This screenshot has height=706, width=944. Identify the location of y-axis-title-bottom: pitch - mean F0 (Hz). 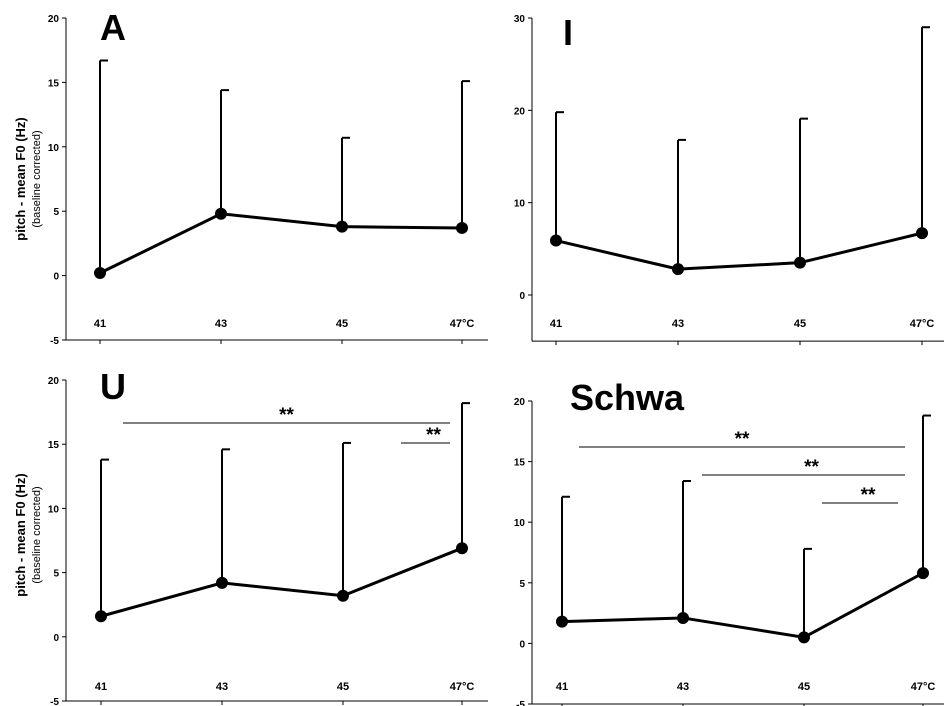
(20, 535).